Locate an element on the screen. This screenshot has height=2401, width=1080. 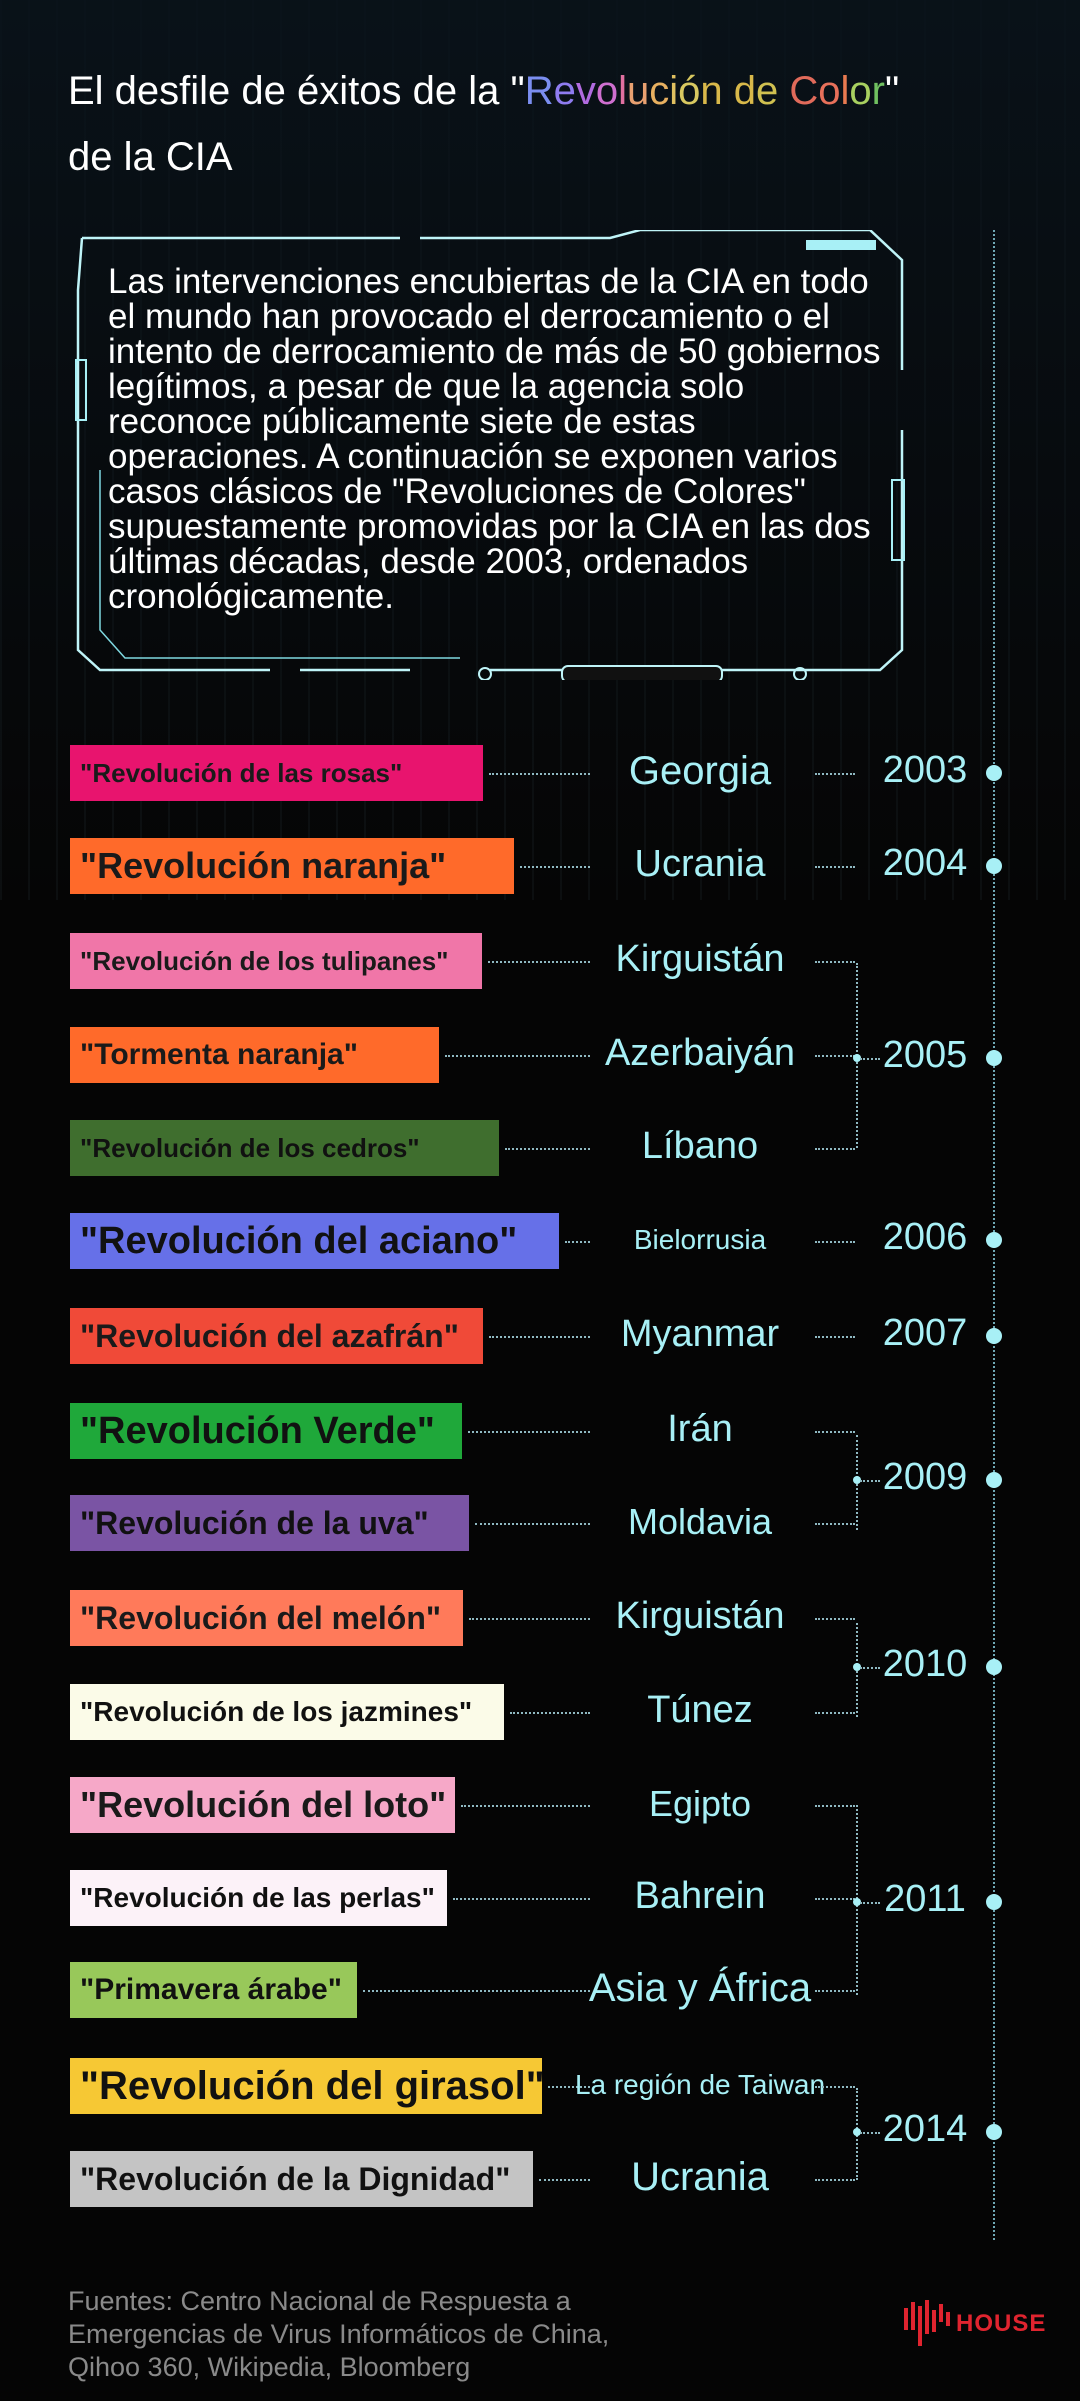
country-label: Azerbaiyán is located at coordinates (700, 1053).